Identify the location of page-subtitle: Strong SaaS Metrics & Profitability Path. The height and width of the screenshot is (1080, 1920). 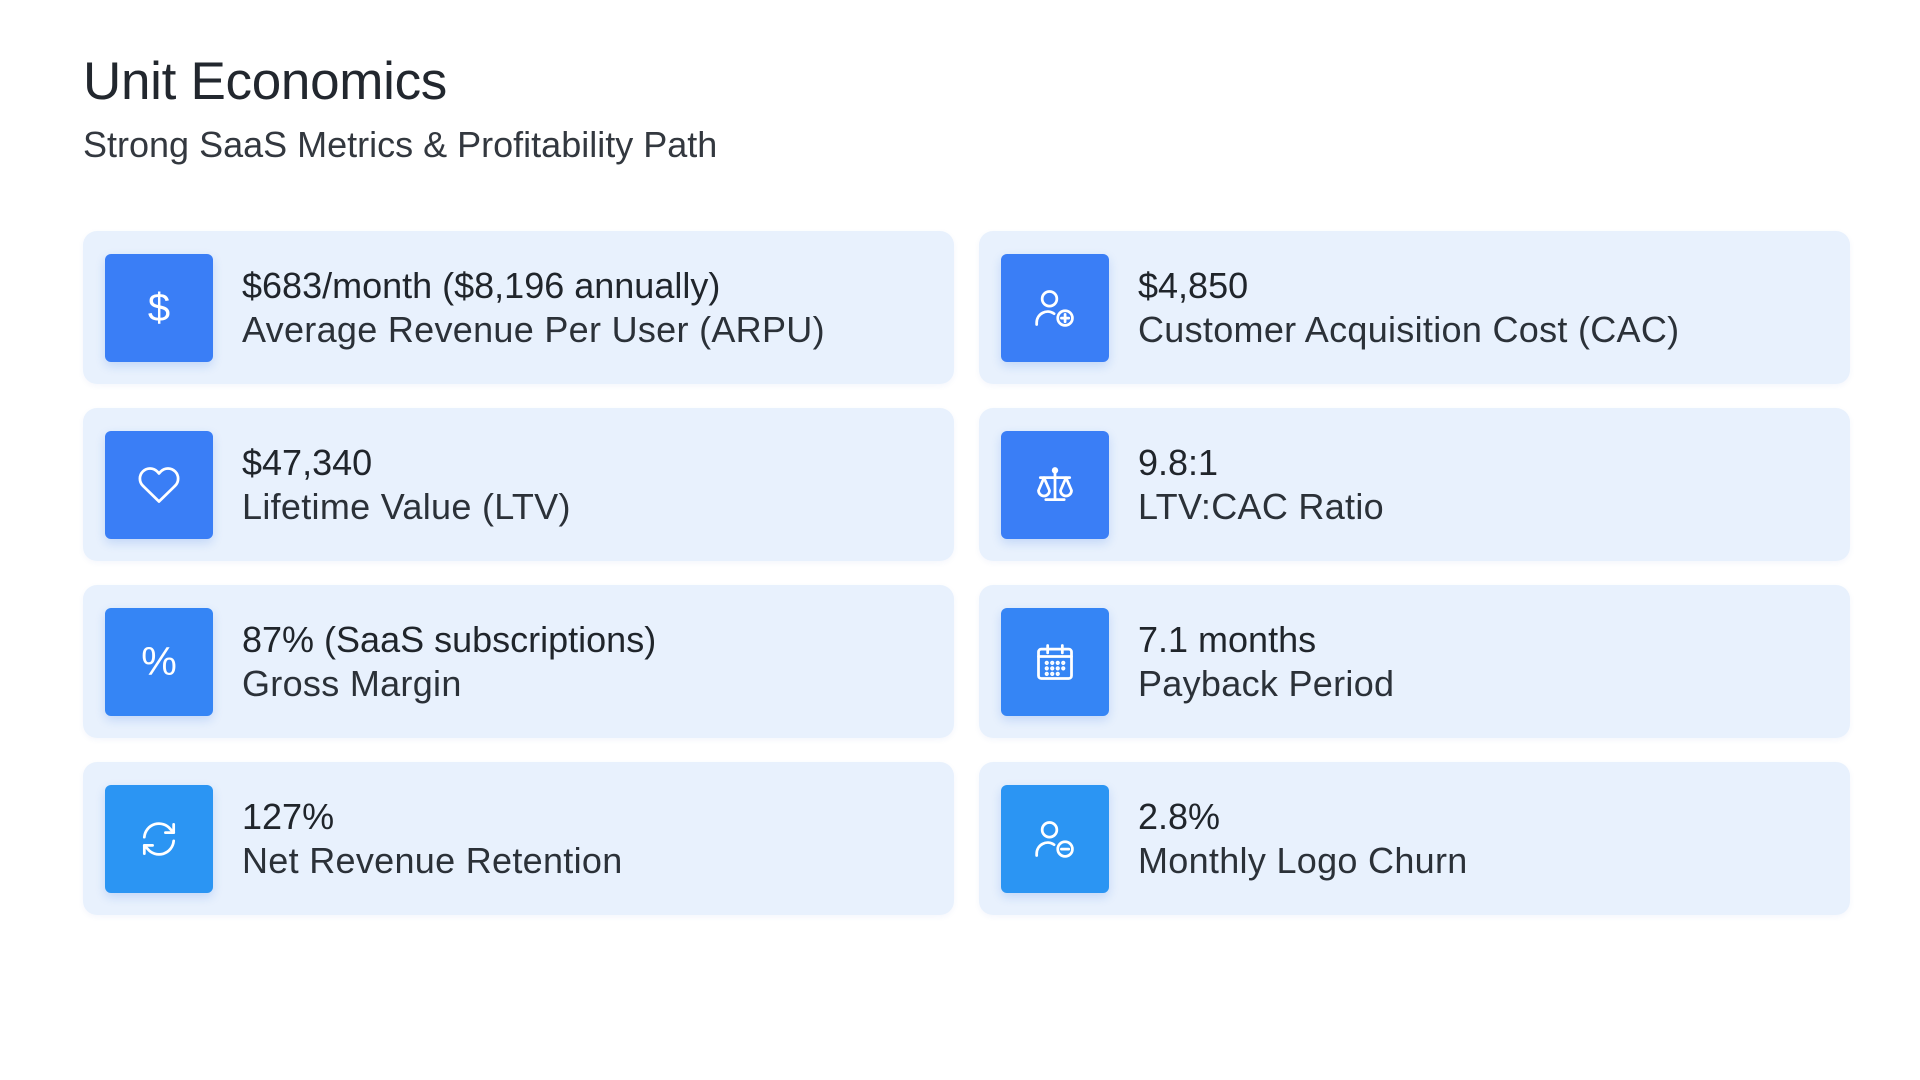
(400, 144).